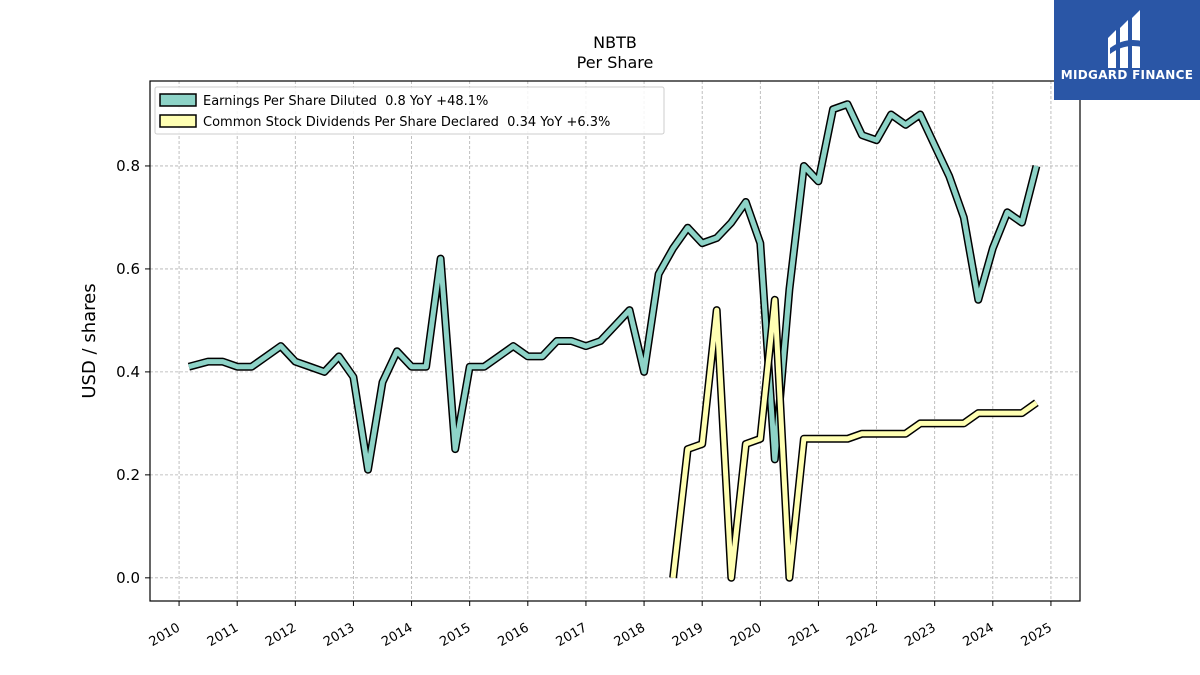  I want to click on x-tick-label: 2010, so click(165, 635).